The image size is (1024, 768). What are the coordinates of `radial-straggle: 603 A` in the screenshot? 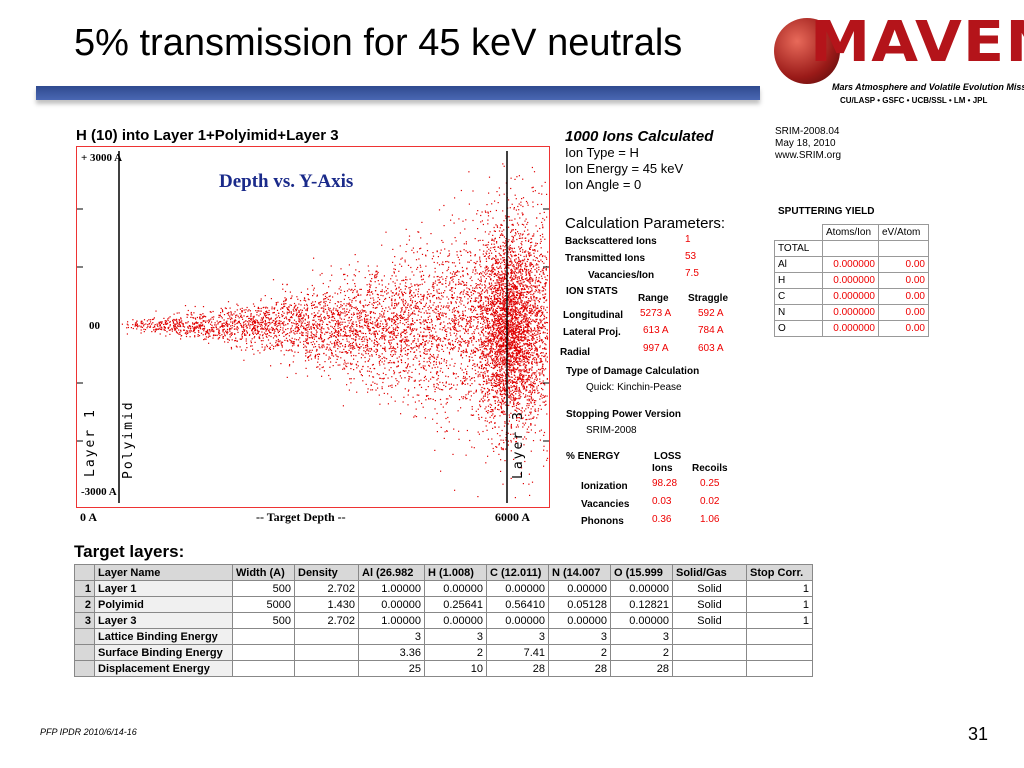 It's located at (711, 348).